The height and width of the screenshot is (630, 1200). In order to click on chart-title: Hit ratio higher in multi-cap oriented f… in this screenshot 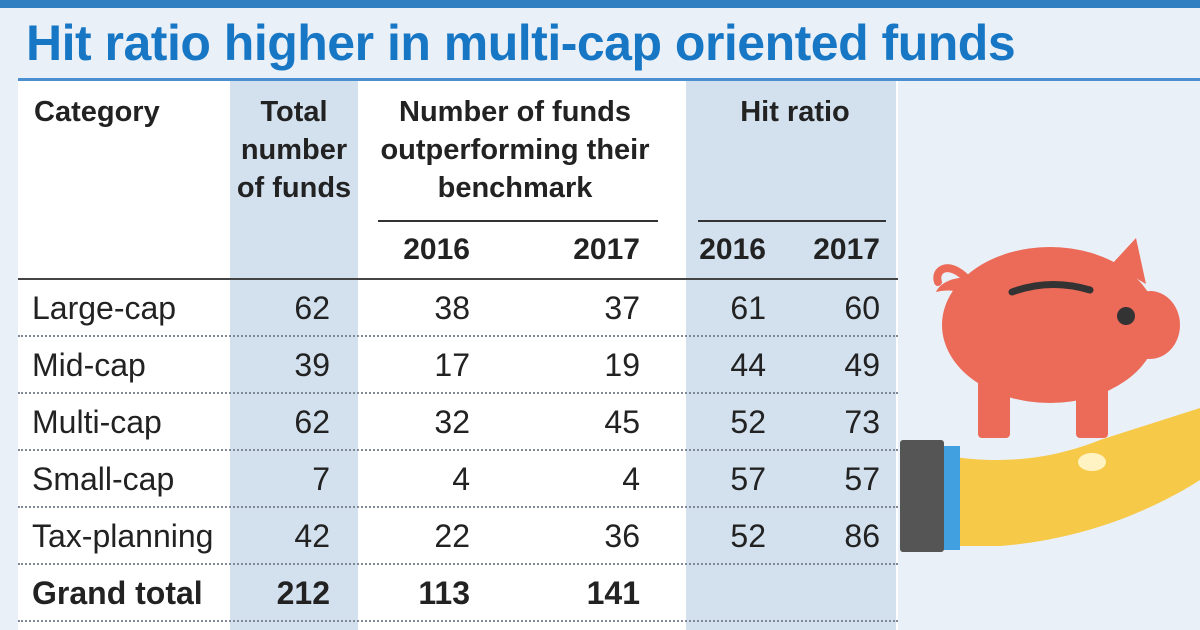, I will do `click(521, 43)`.